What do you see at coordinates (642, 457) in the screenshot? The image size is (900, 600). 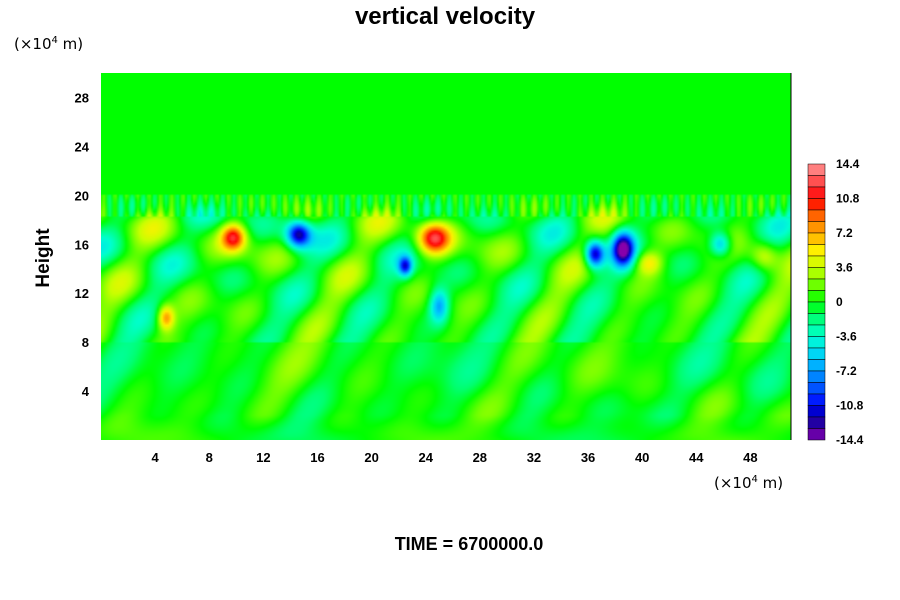 I see `x-tick-label: 40` at bounding box center [642, 457].